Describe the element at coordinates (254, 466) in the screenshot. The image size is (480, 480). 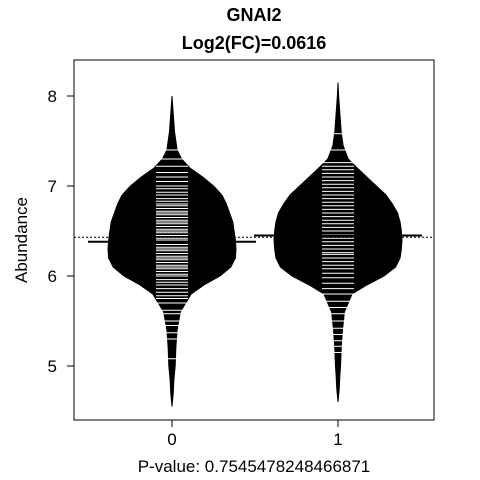
I see `x-axis-label: P-value: 0.7545478248466871` at that location.